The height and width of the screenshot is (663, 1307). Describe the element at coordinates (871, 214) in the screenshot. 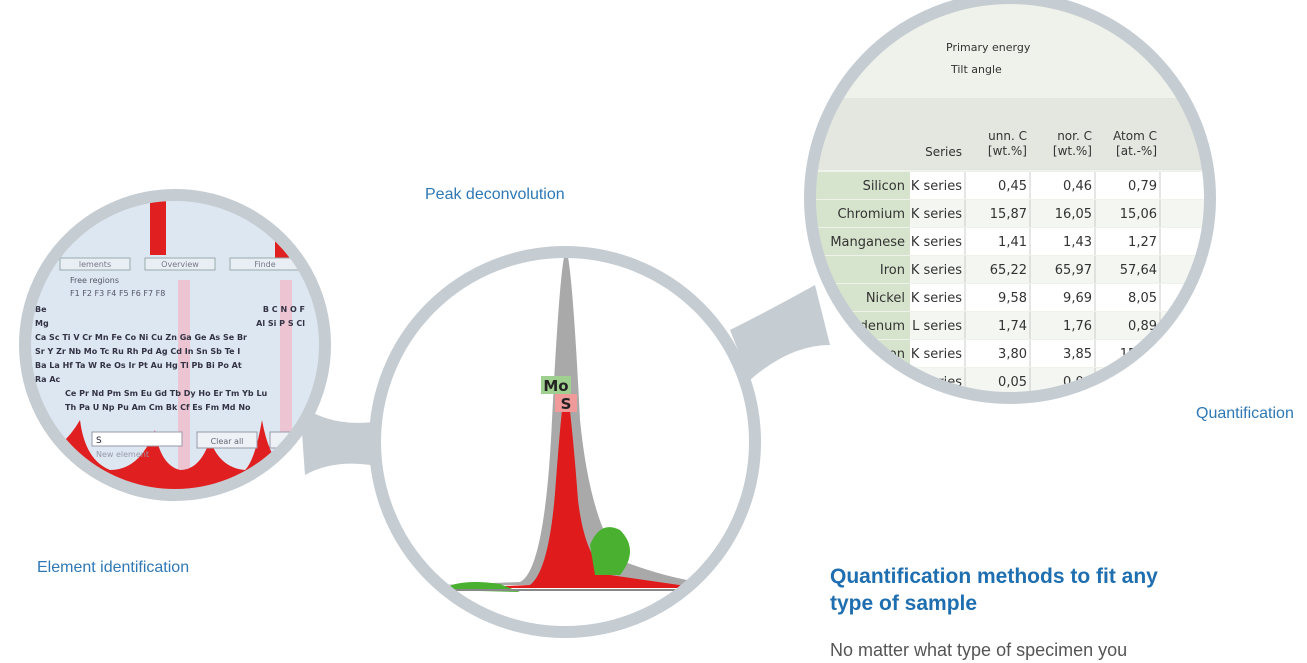

I see `table-cell: Chromium` at that location.